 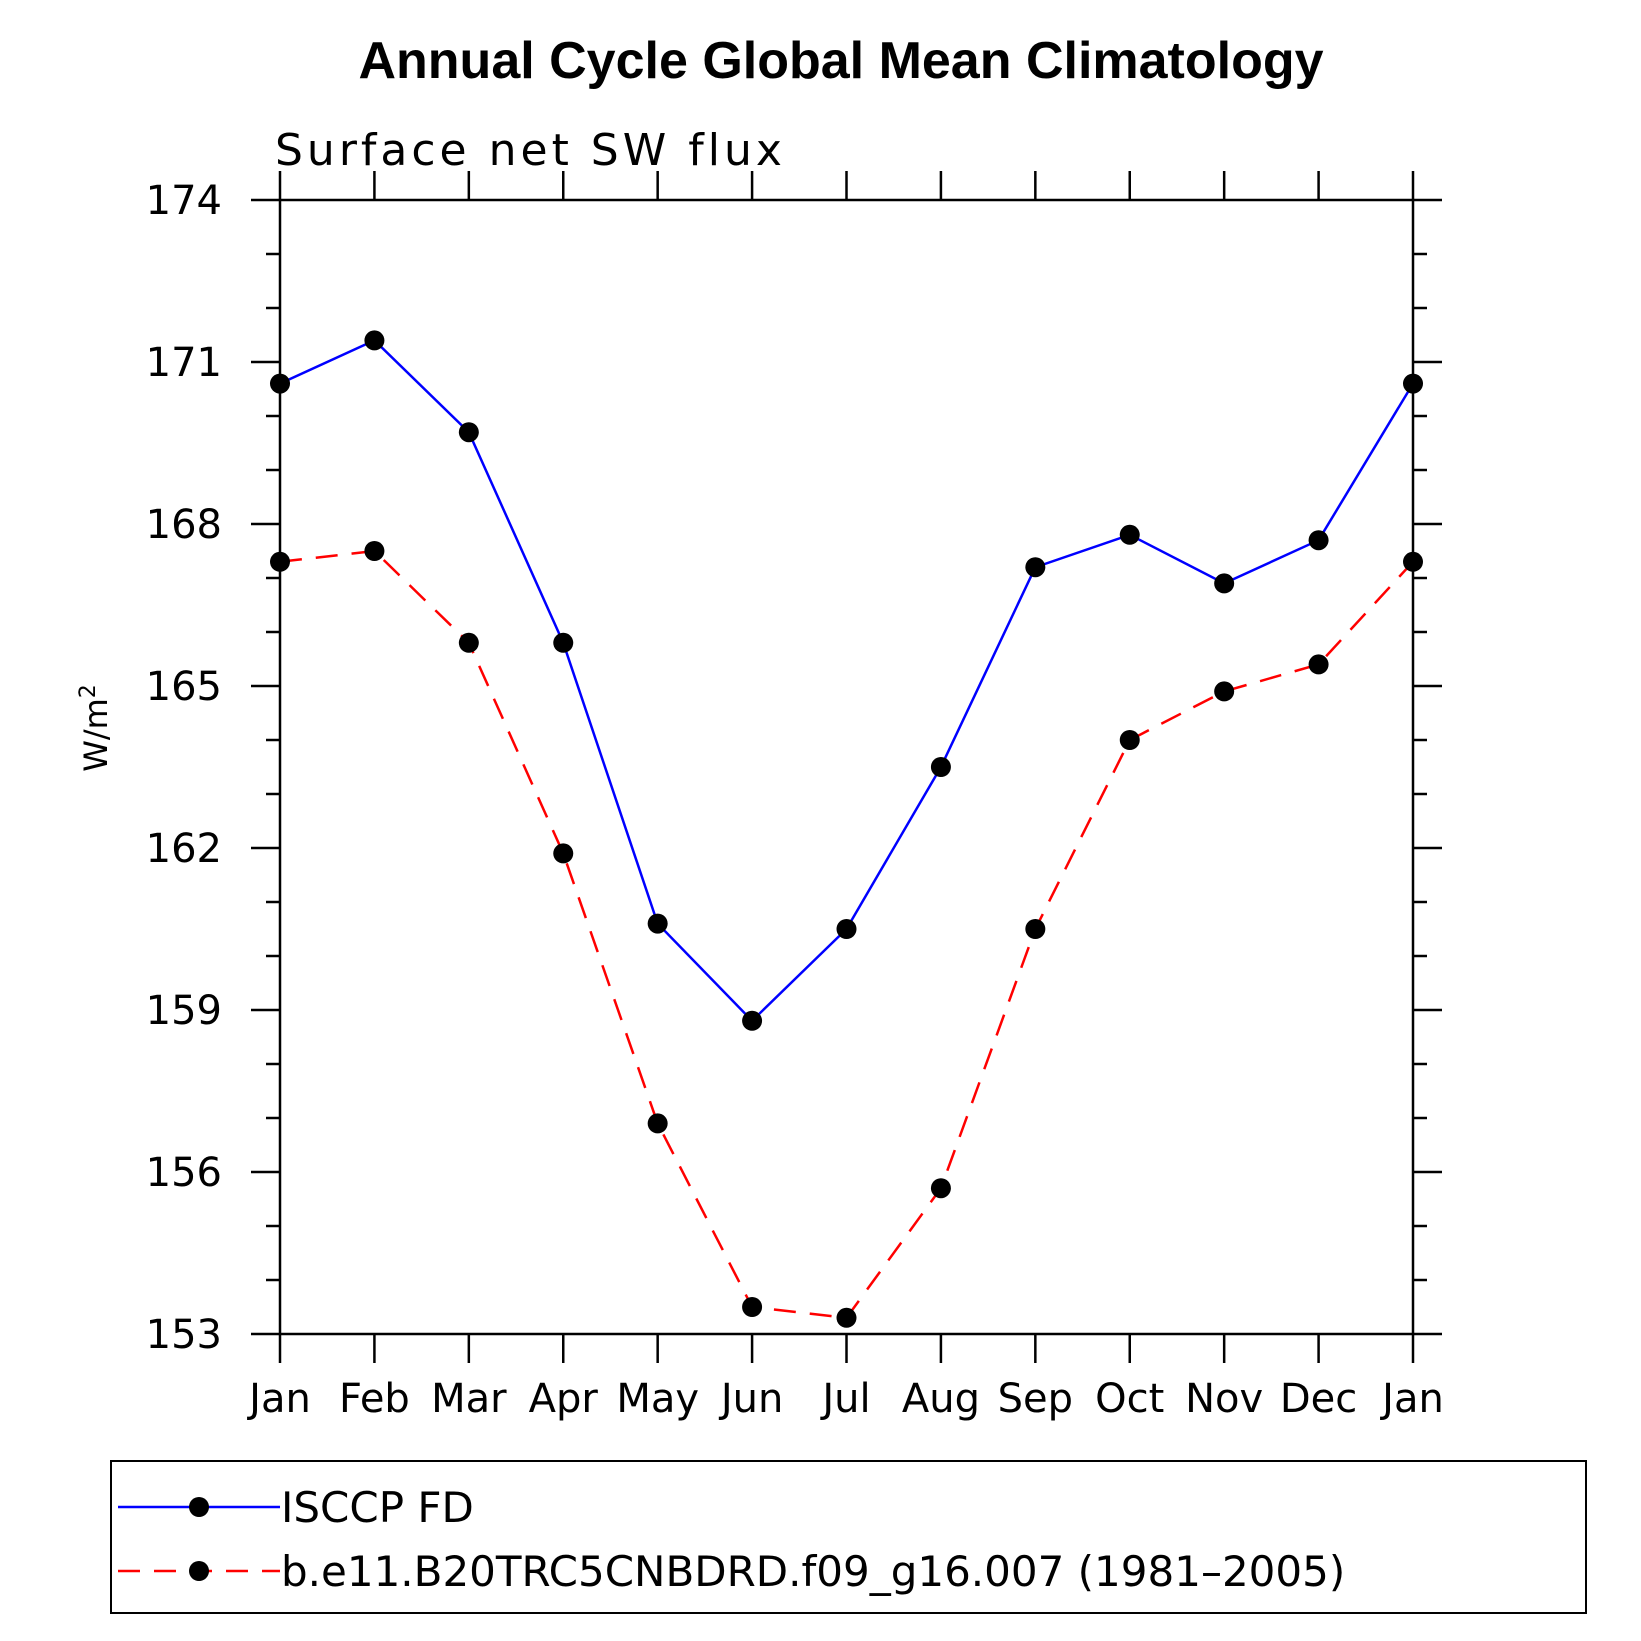 What do you see at coordinates (184, 1173) in the screenshot?
I see `y-tick-label: 156` at bounding box center [184, 1173].